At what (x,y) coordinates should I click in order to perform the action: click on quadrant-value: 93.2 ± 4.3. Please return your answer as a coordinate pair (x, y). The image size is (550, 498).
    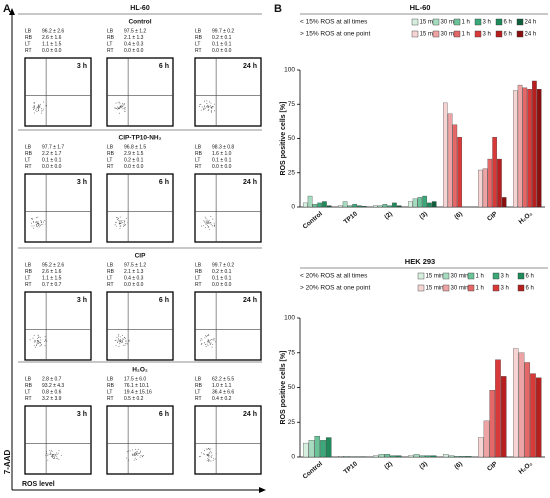
    Looking at the image, I should click on (53, 386).